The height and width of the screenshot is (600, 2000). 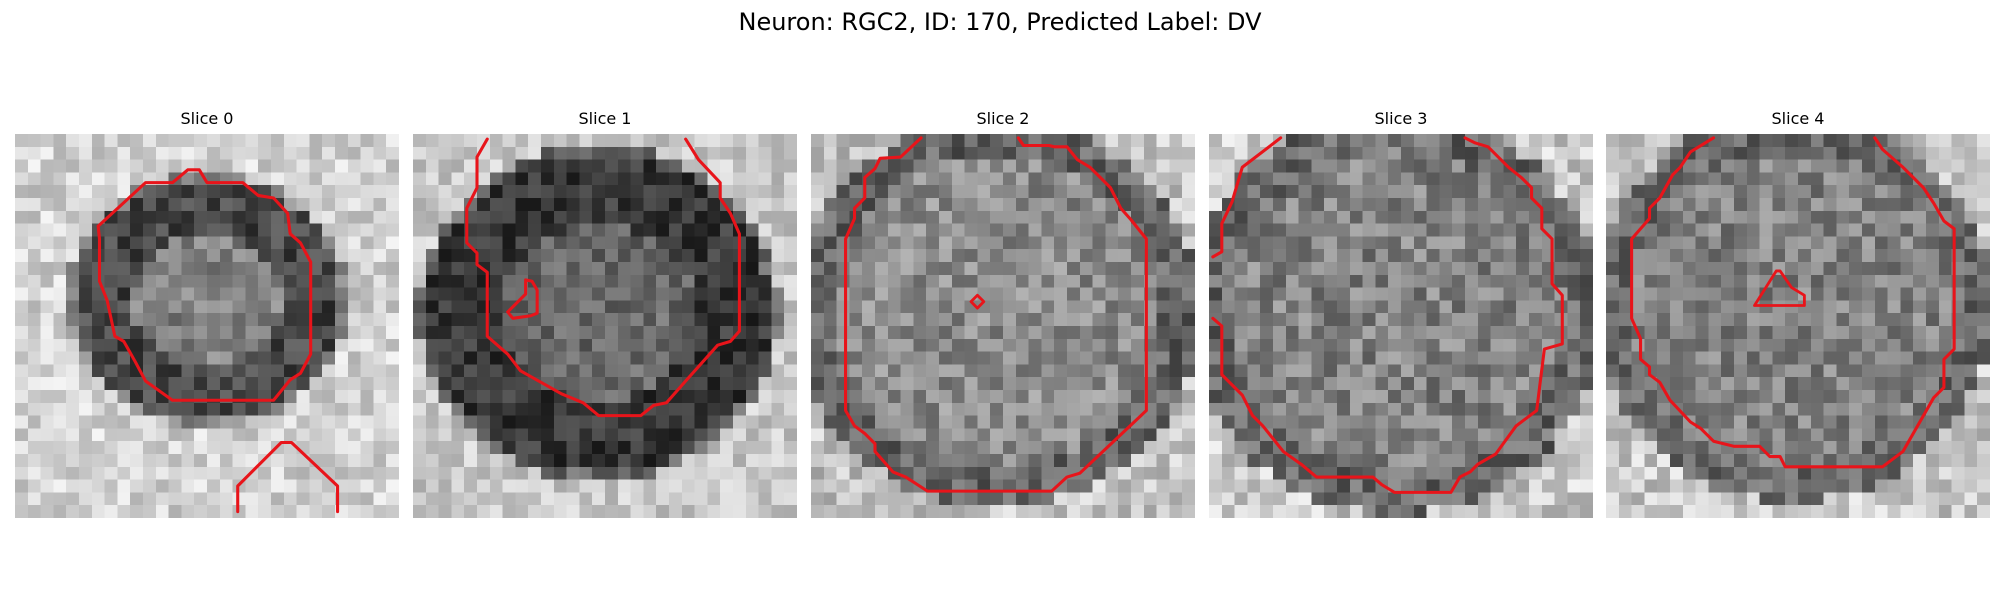 I want to click on slice-title-0: Slice 0, so click(x=207, y=118).